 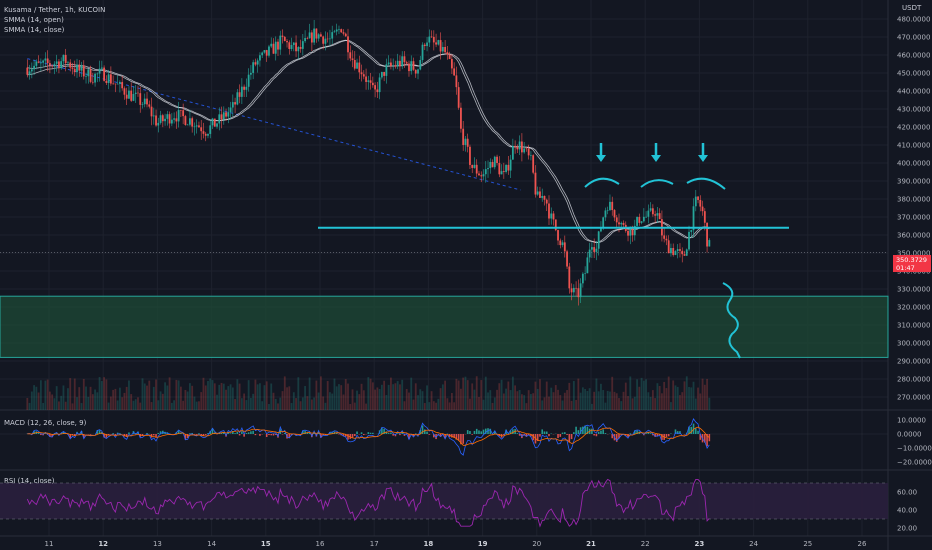 I want to click on descending-trendline, so click(x=274, y=124).